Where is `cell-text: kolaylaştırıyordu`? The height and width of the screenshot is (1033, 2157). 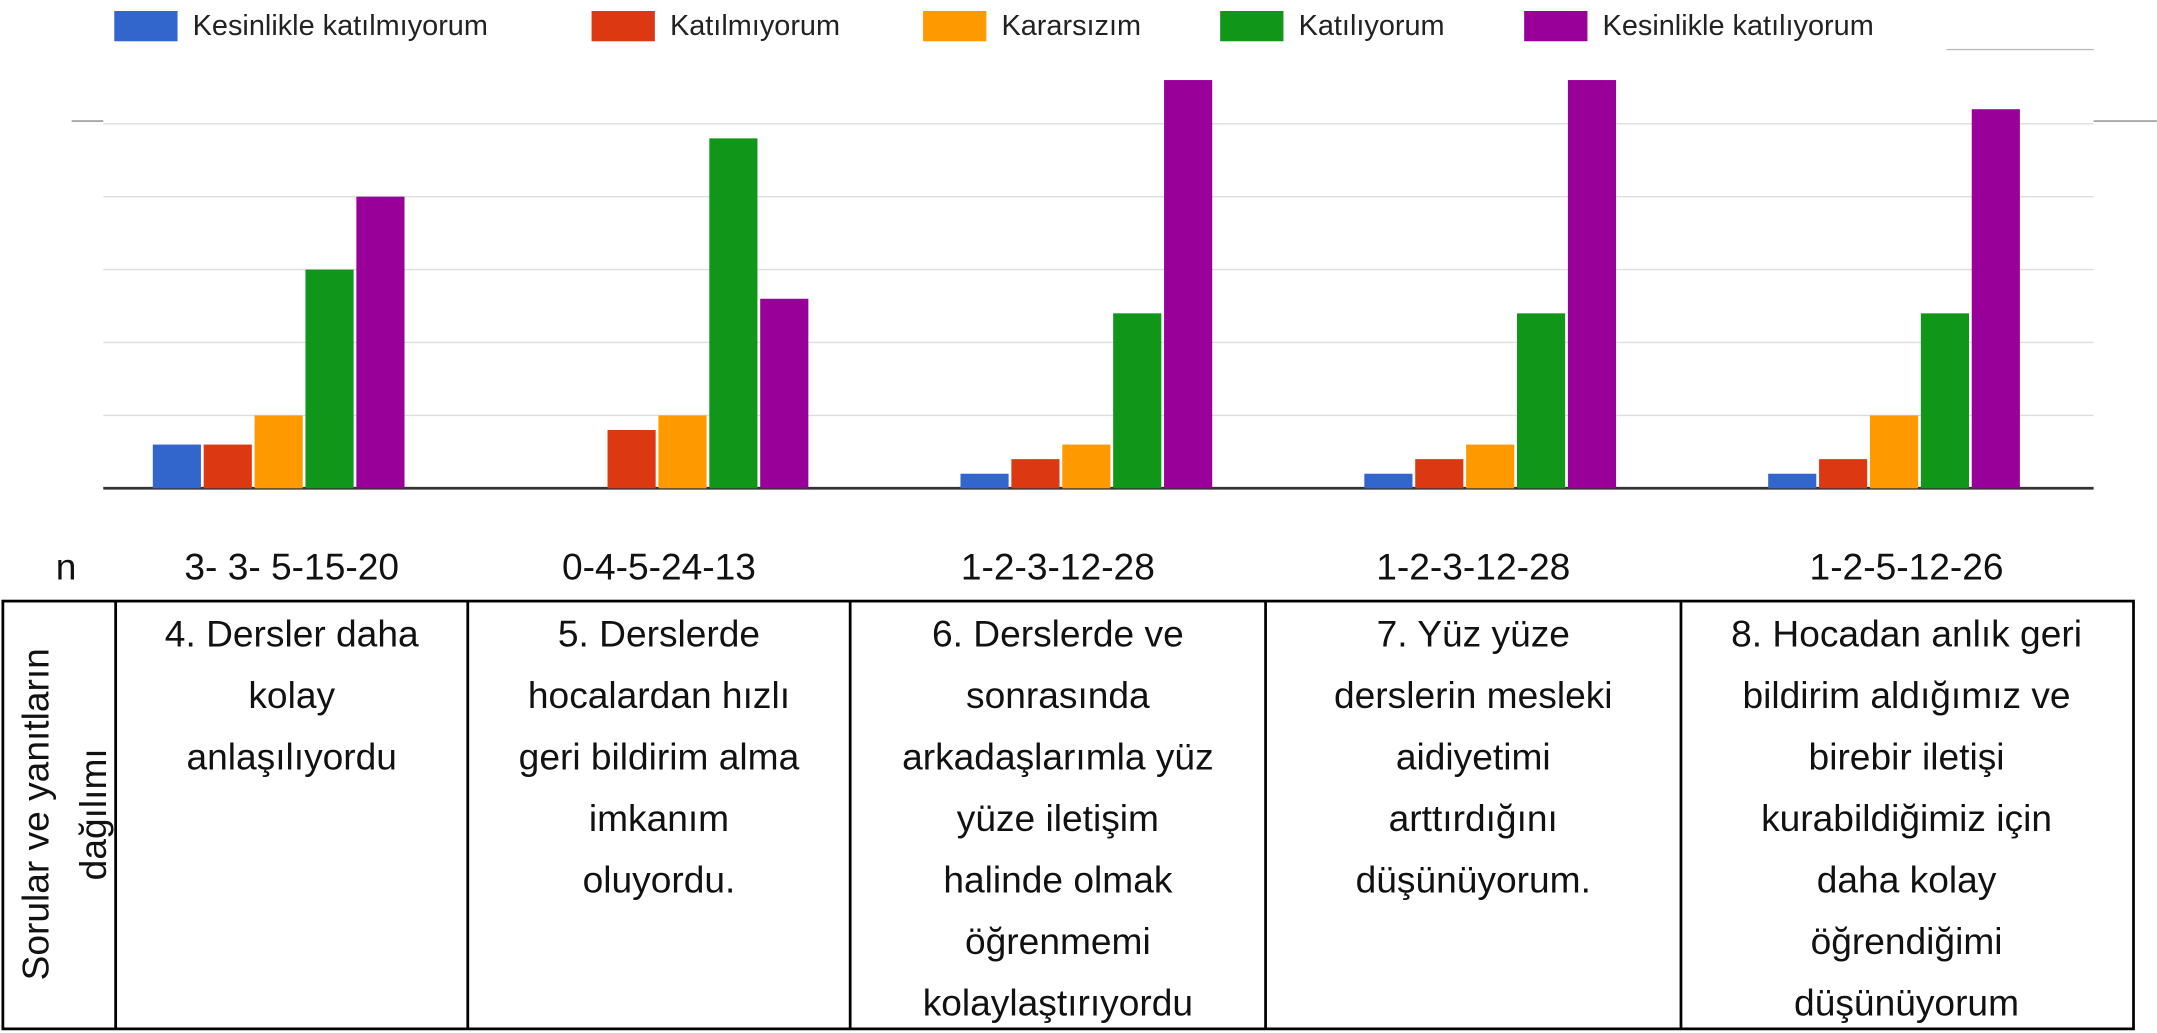
cell-text: kolaylaştırıyordu is located at coordinates (1058, 1003).